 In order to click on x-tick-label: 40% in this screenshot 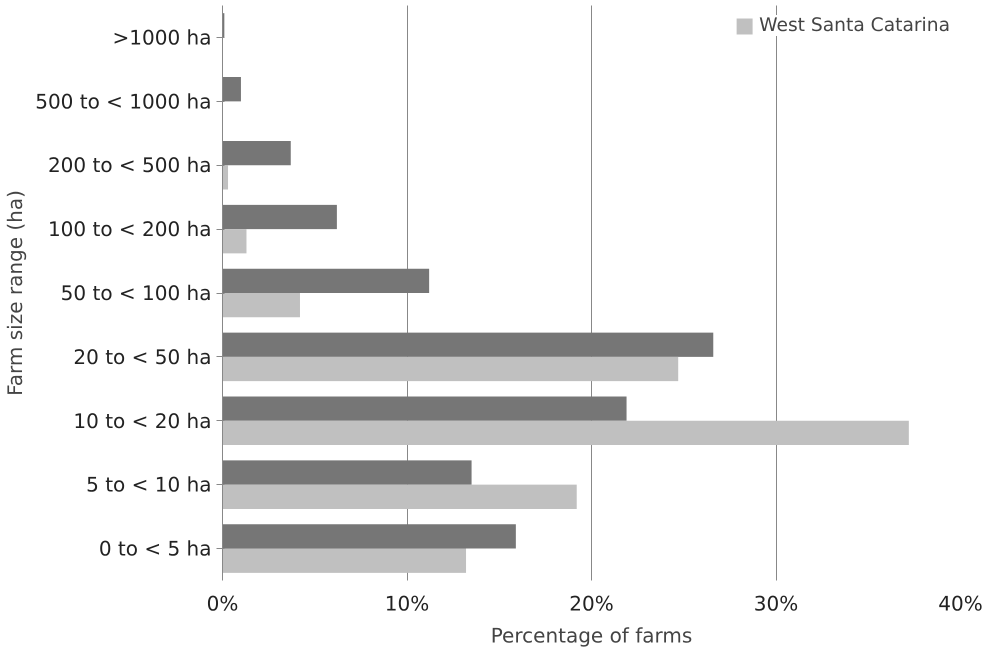, I will do `click(960, 604)`.